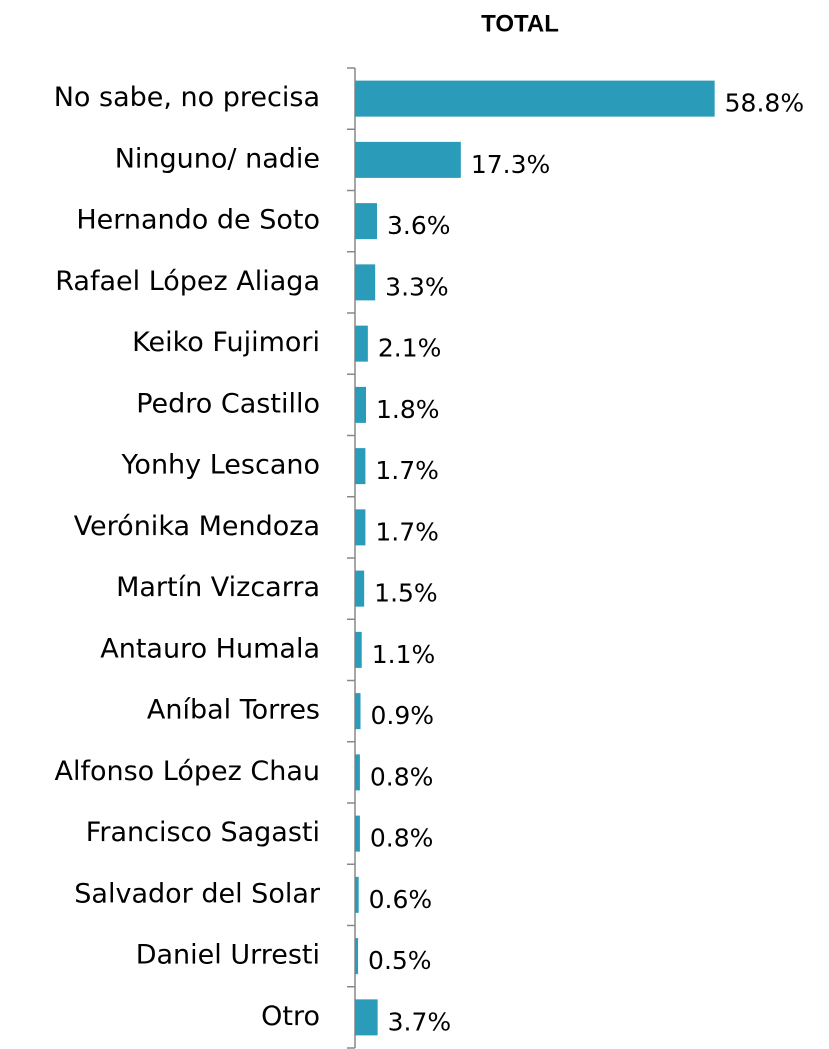 The image size is (829, 1049). What do you see at coordinates (228, 403) in the screenshot?
I see `y-tick-label: Pedro Castillo` at bounding box center [228, 403].